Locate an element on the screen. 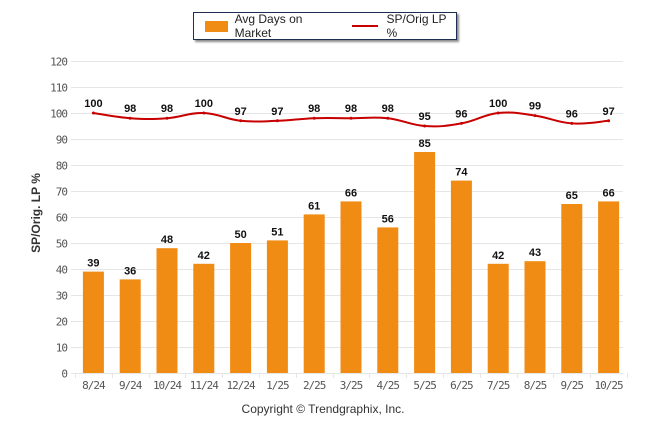 Image resolution: width=646 pixels, height=434 pixels. x-tick-label: 7/25 is located at coordinates (498, 385).